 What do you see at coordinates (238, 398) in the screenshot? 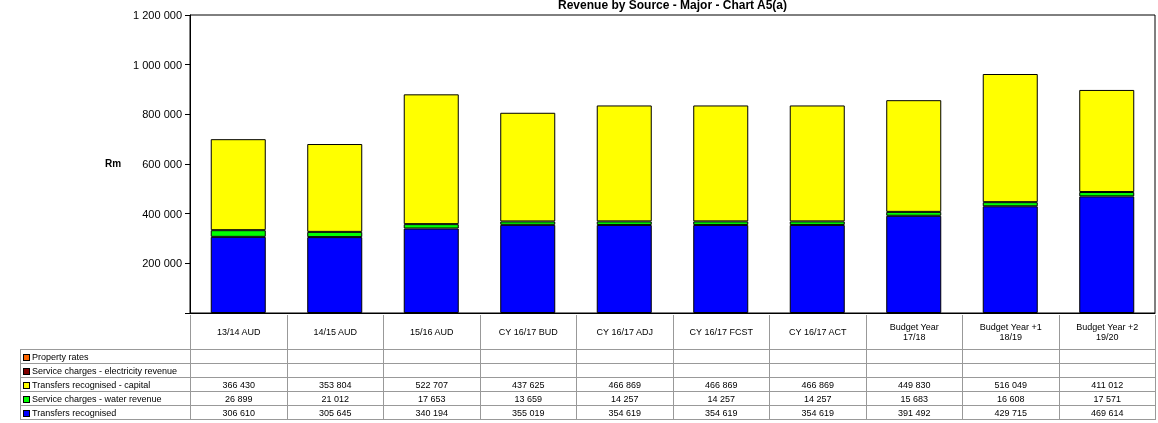
I see `data-label: 26 899` at bounding box center [238, 398].